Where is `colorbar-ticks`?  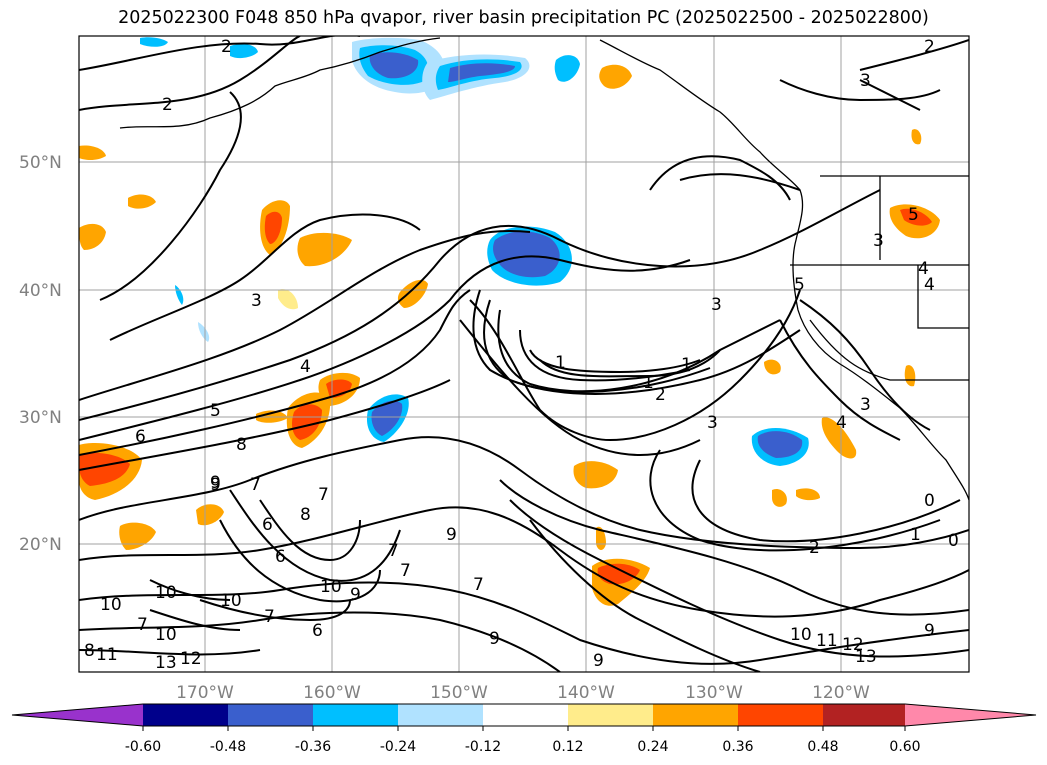 colorbar-ticks is located at coordinates (524, 728).